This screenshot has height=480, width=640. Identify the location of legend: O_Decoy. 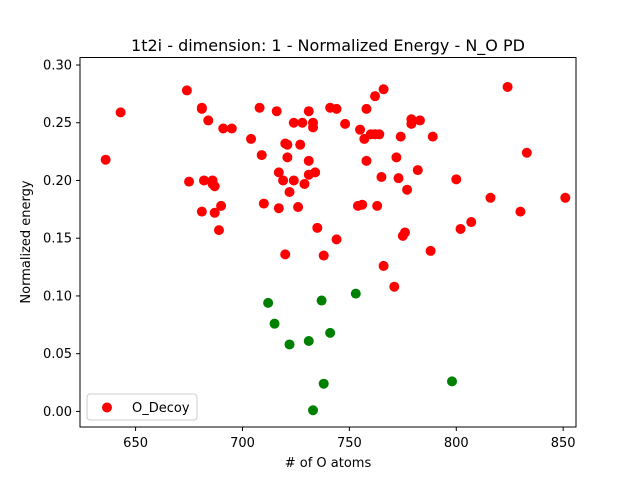
(142, 407).